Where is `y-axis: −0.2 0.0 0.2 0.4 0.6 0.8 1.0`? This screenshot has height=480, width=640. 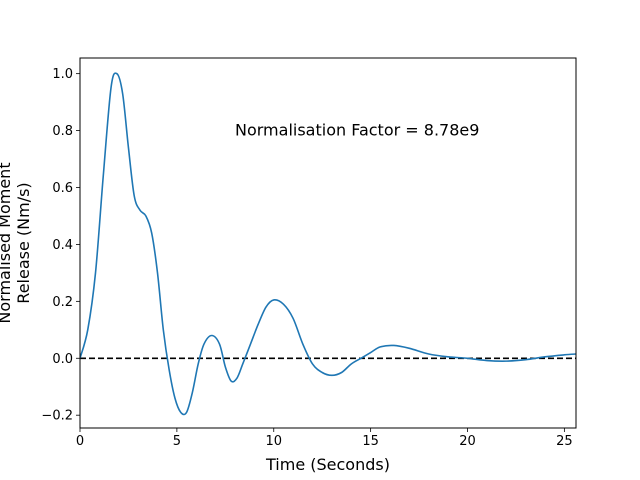
y-axis: −0.2 0.0 0.2 0.4 0.6 0.8 1.0 is located at coordinates (60, 245).